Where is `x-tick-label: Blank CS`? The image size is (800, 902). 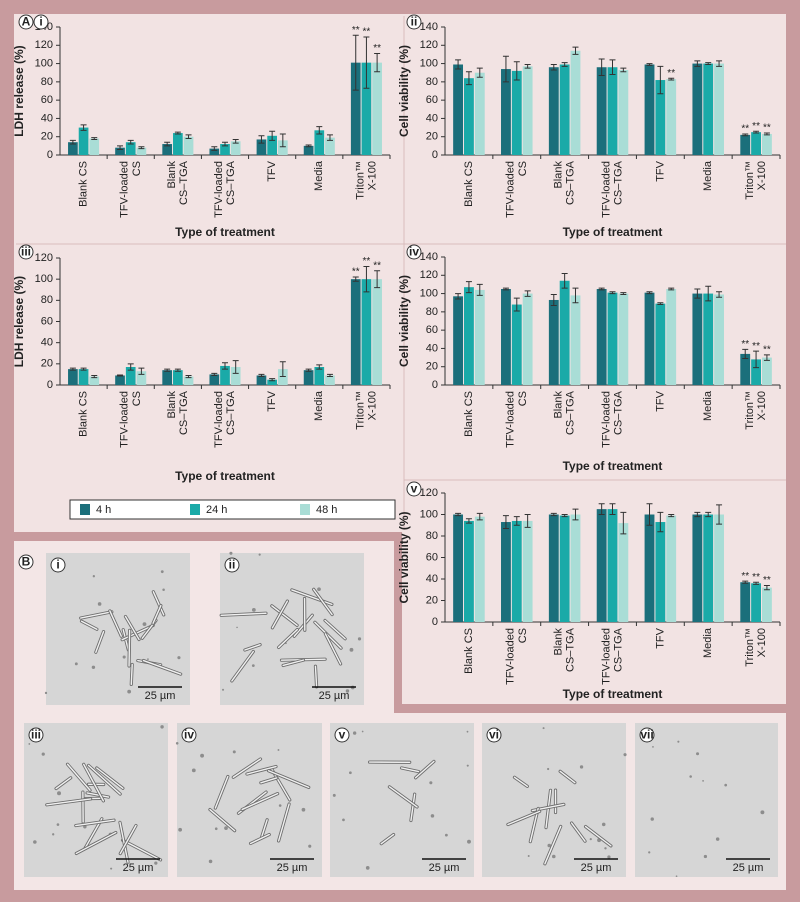 x-tick-label: Blank CS is located at coordinates (83, 184).